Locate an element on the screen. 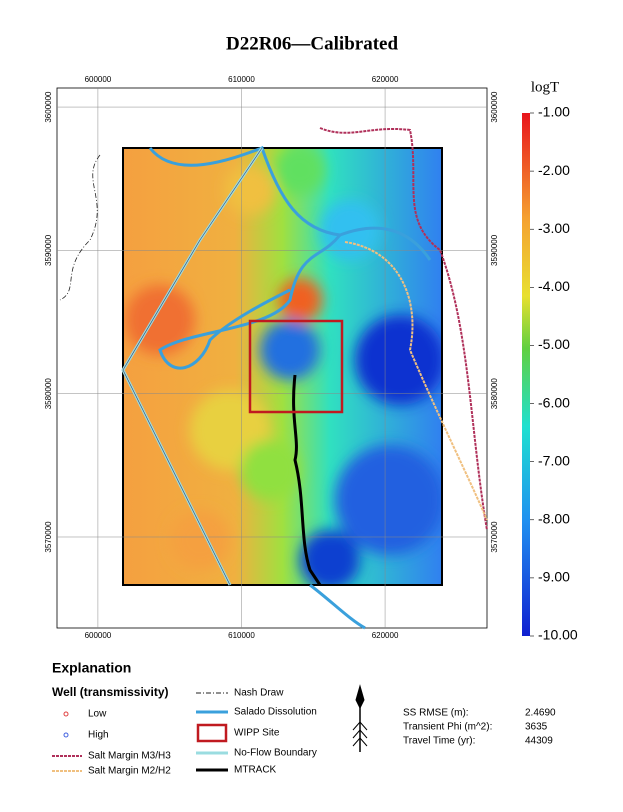 Image resolution: width=623 pixels, height=812 pixels. salt-margin-m3 is located at coordinates (403, 329).